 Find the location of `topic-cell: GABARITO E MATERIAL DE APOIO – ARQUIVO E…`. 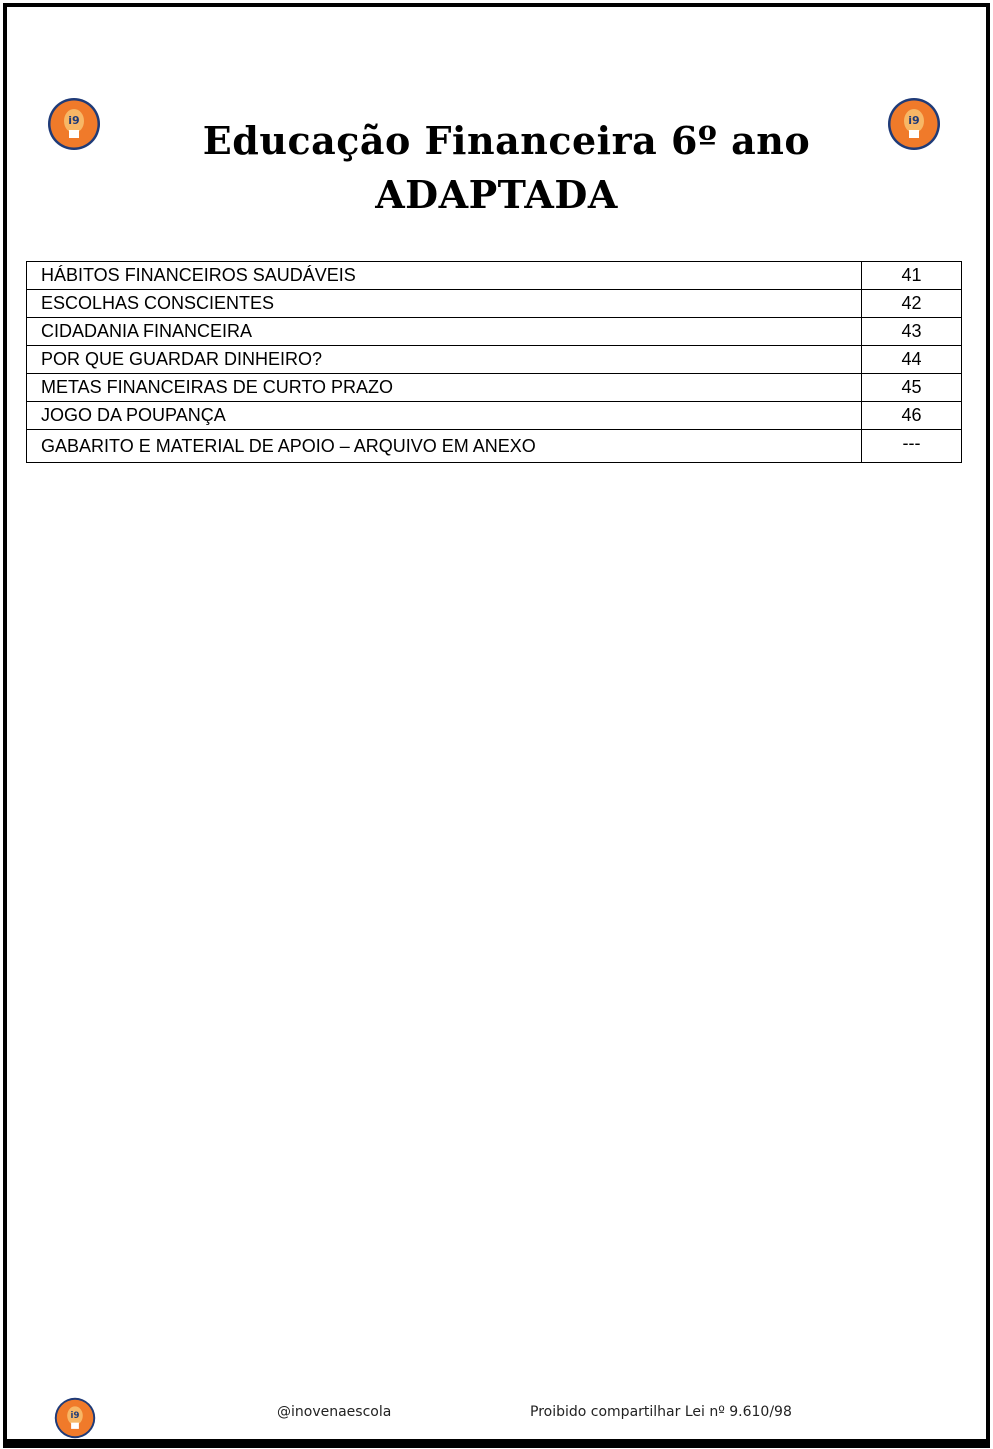

topic-cell: GABARITO E MATERIAL DE APOIO – ARQUIVO E… is located at coordinates (444, 446).